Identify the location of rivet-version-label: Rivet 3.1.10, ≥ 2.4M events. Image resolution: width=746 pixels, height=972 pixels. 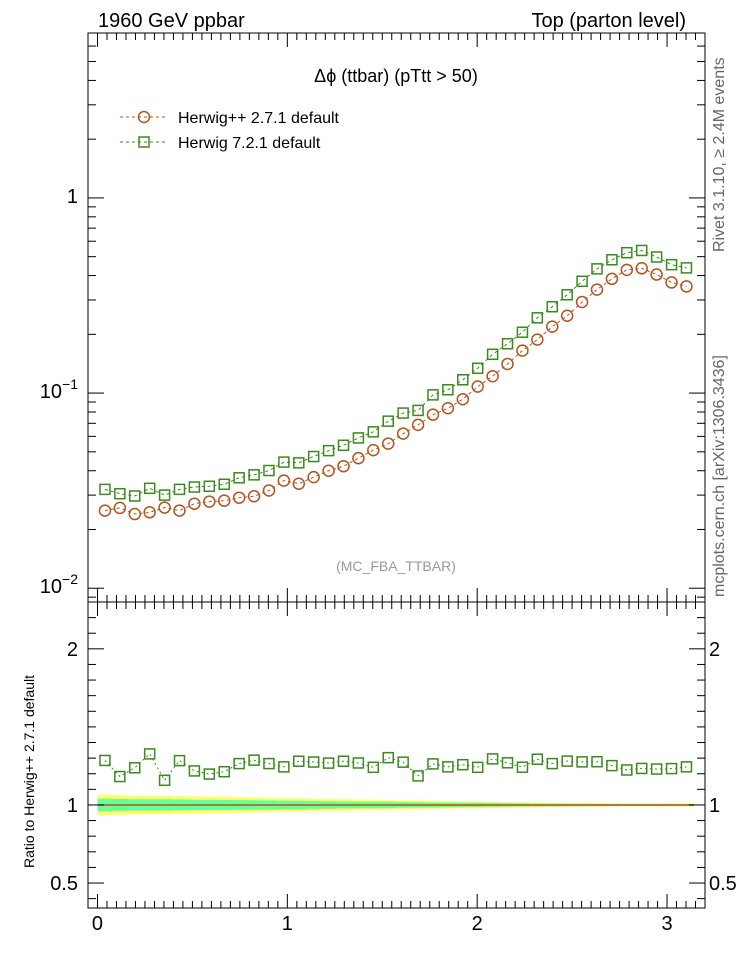
(719, 154).